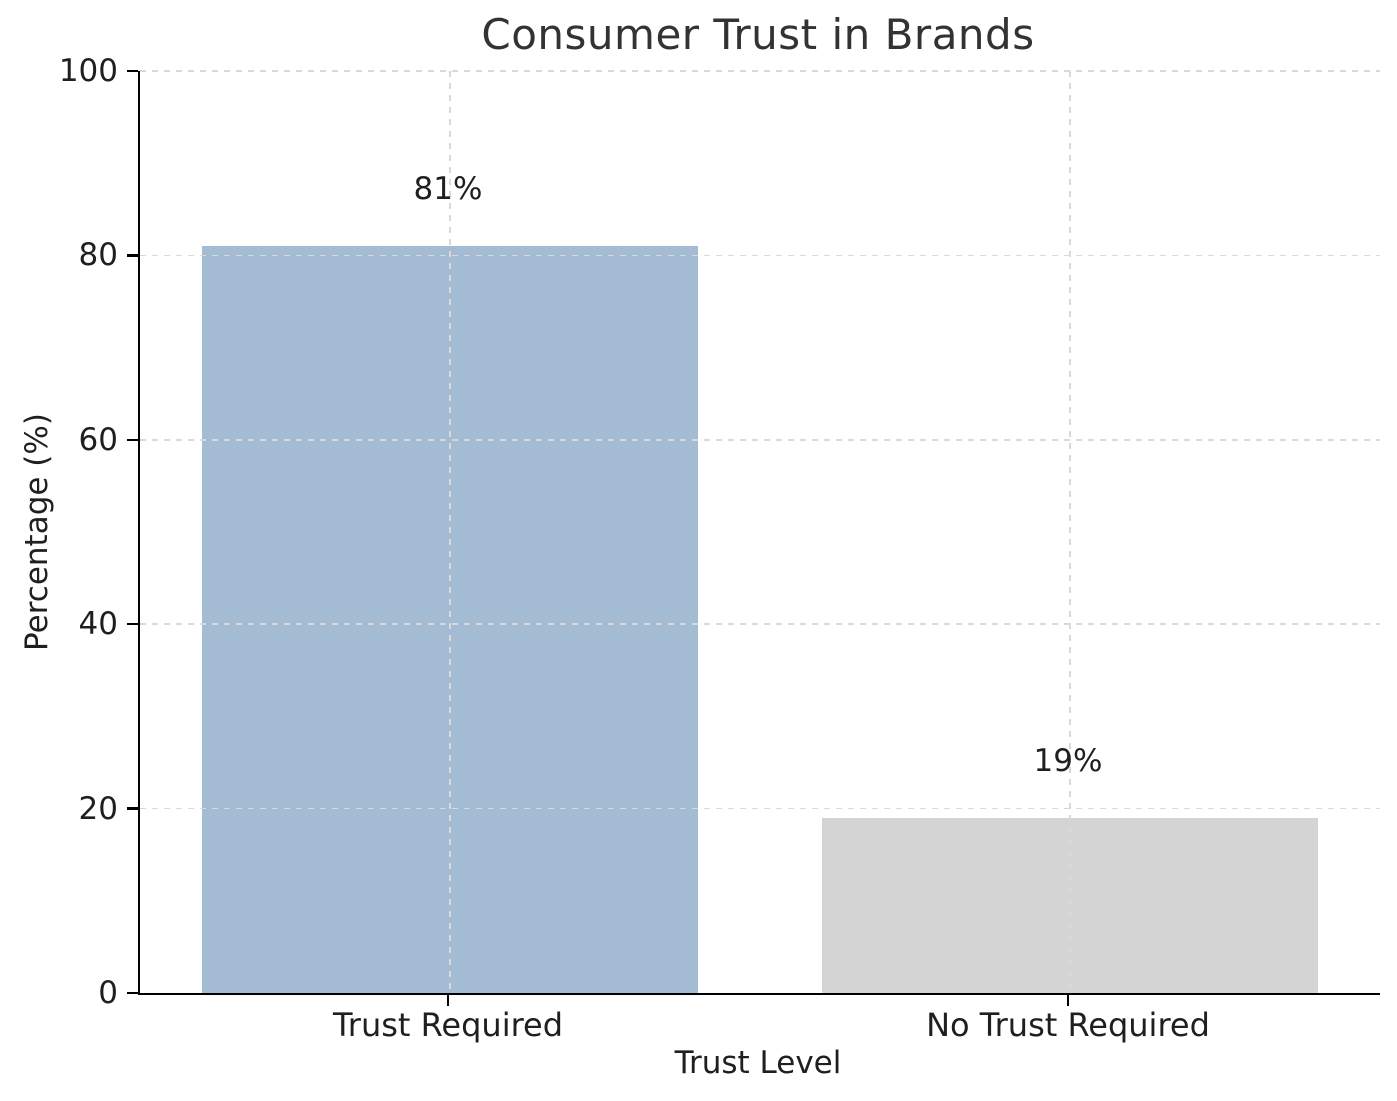 Image resolution: width=1397 pixels, height=1101 pixels. Describe the element at coordinates (1068, 760) in the screenshot. I see `bar-value-label: 19%` at that location.